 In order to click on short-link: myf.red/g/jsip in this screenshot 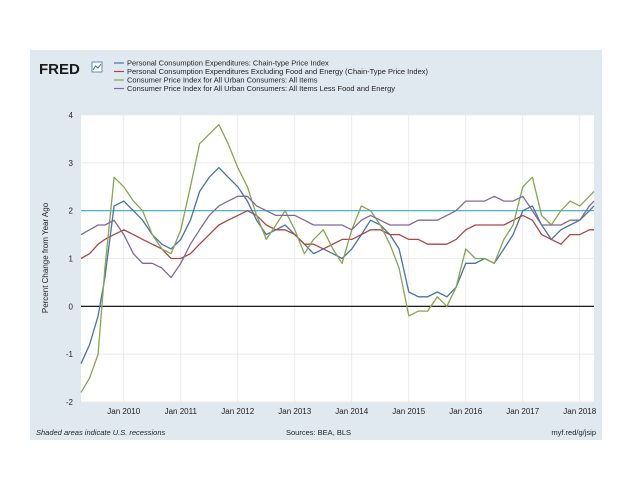, I will do `click(573, 432)`.